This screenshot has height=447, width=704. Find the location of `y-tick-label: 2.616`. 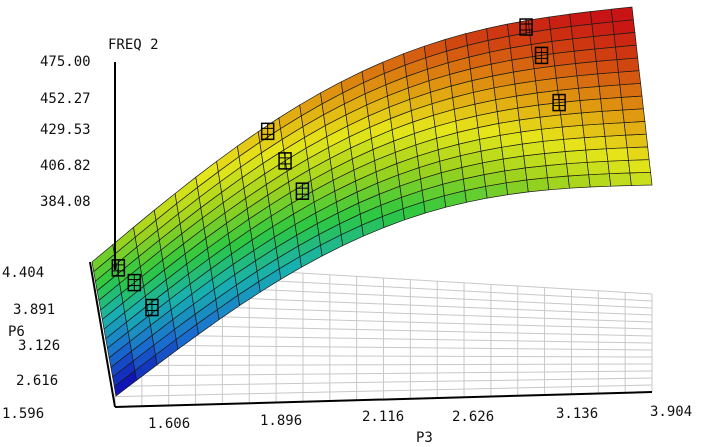

y-tick-label: 2.616 is located at coordinates (37, 381).